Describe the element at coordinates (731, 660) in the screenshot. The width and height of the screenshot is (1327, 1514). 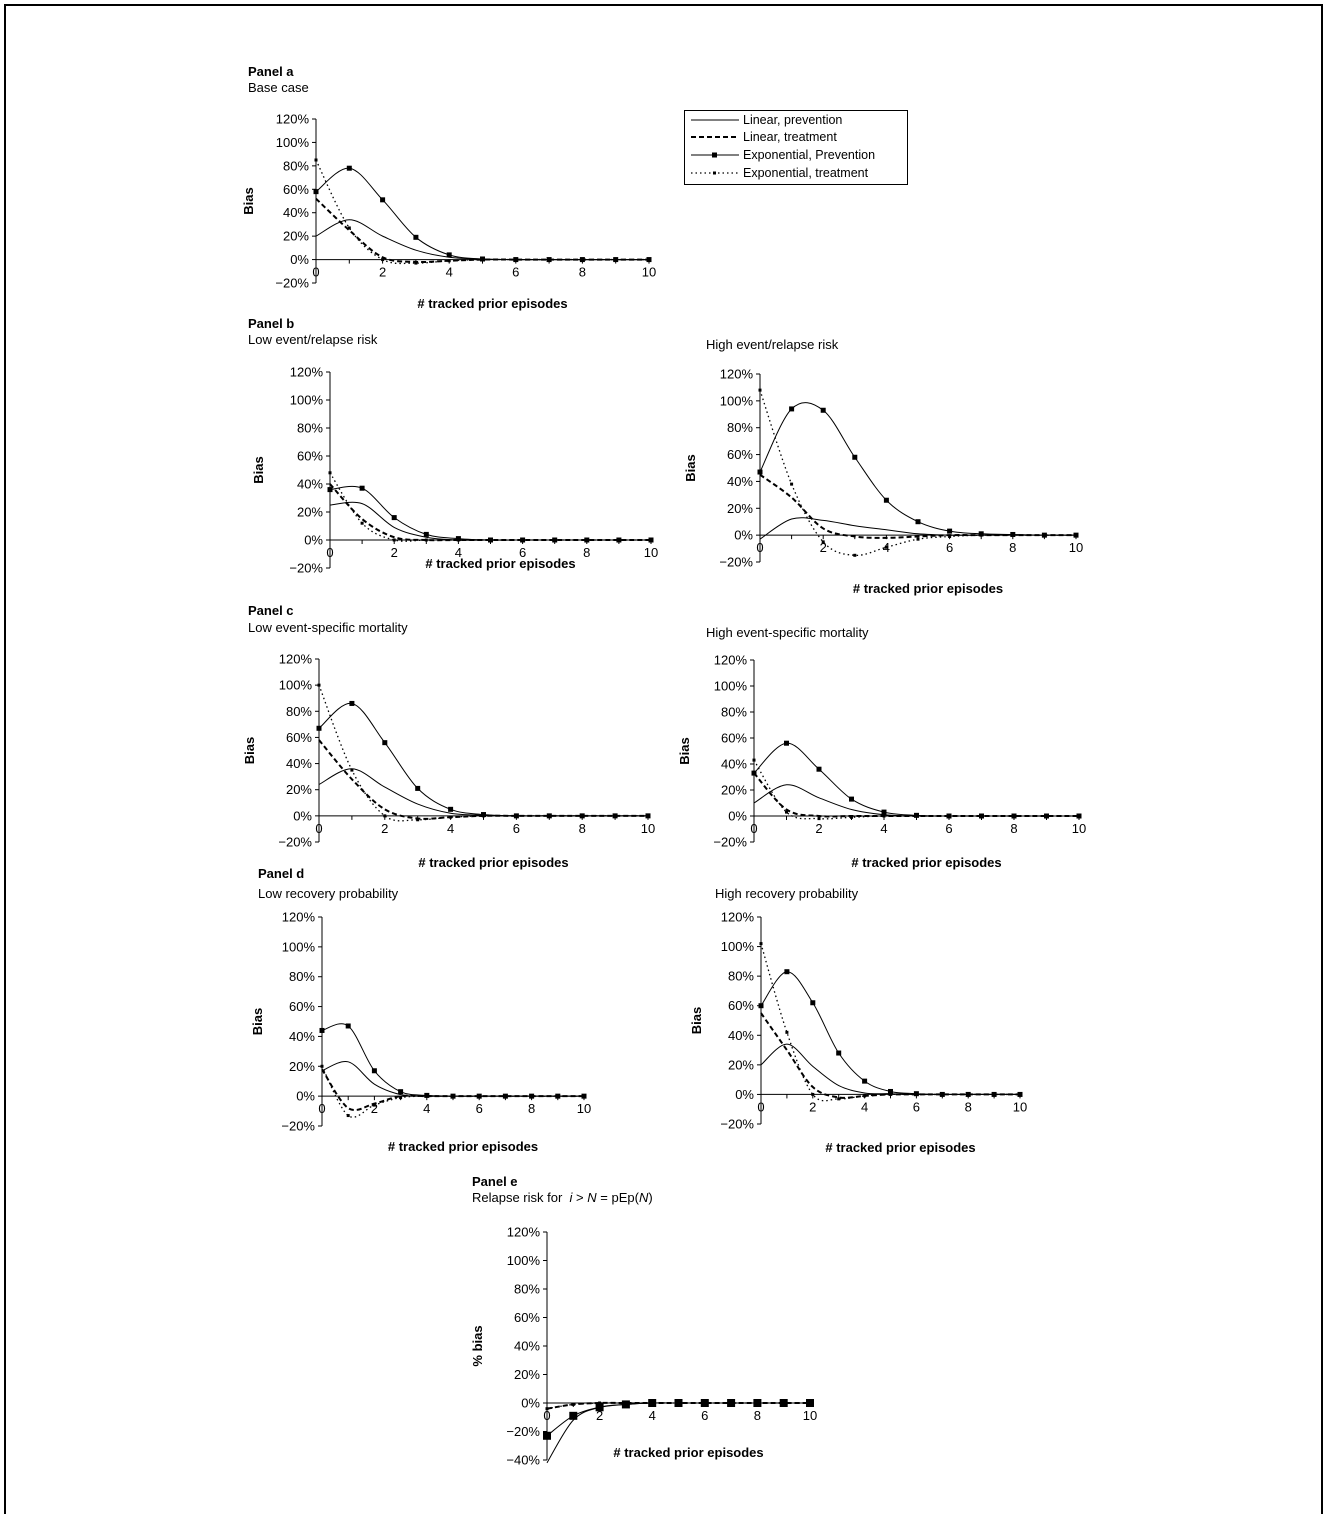
I see `y-tick-label: 120%` at that location.